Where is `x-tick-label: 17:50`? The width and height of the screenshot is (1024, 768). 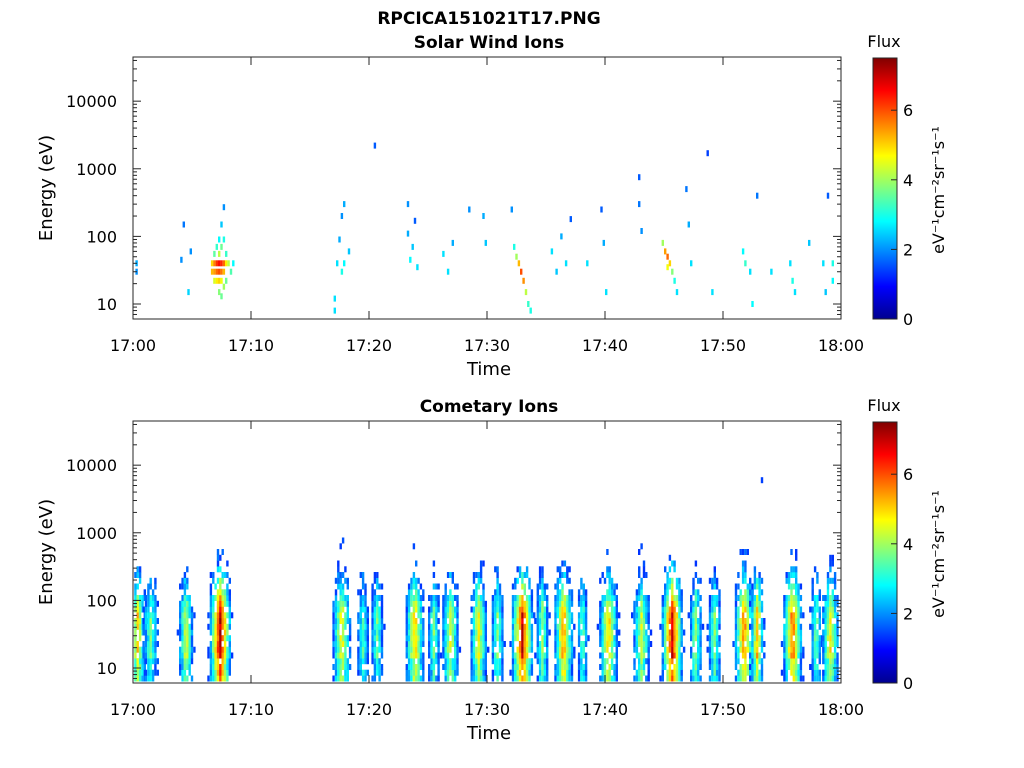
x-tick-label: 17:50 is located at coordinates (723, 709).